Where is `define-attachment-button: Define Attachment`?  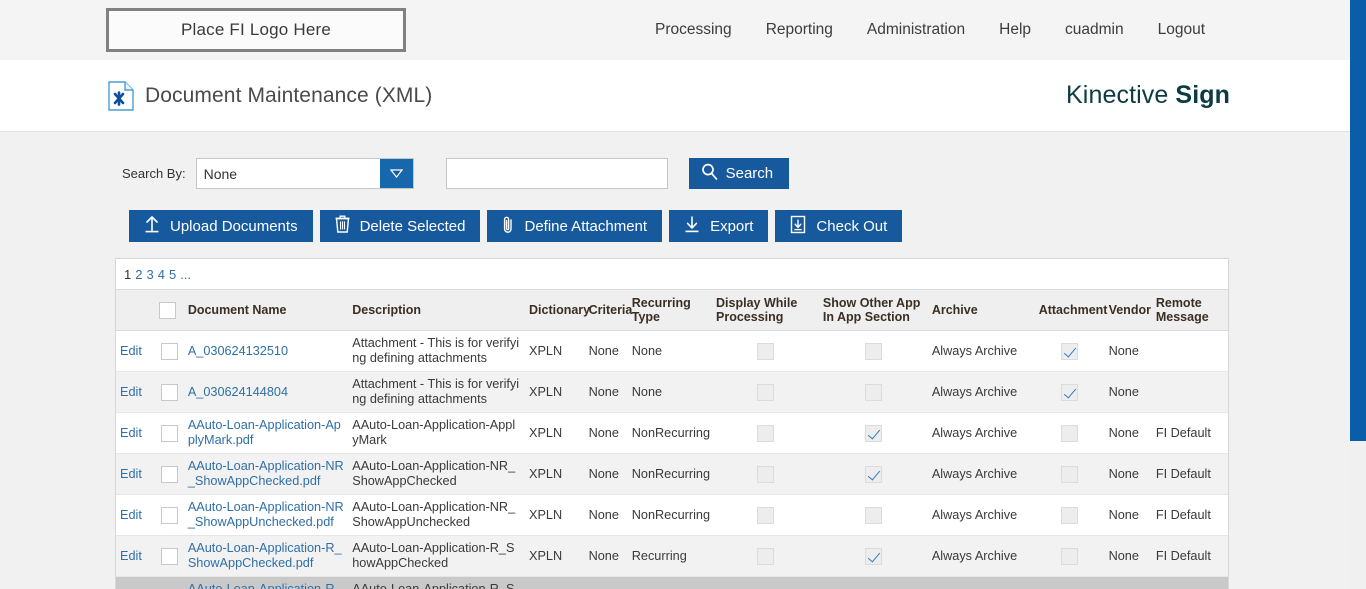
define-attachment-button: Define Attachment is located at coordinates (575, 226).